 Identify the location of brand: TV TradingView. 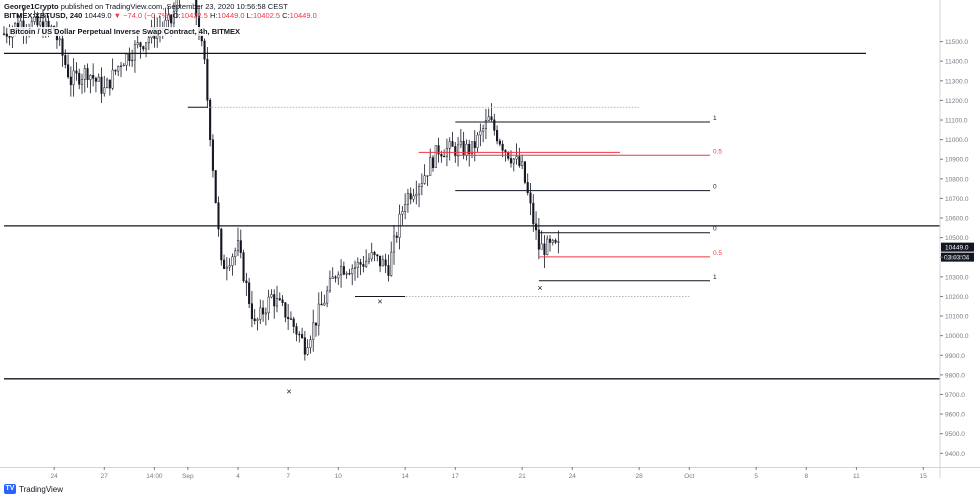
(33, 489).